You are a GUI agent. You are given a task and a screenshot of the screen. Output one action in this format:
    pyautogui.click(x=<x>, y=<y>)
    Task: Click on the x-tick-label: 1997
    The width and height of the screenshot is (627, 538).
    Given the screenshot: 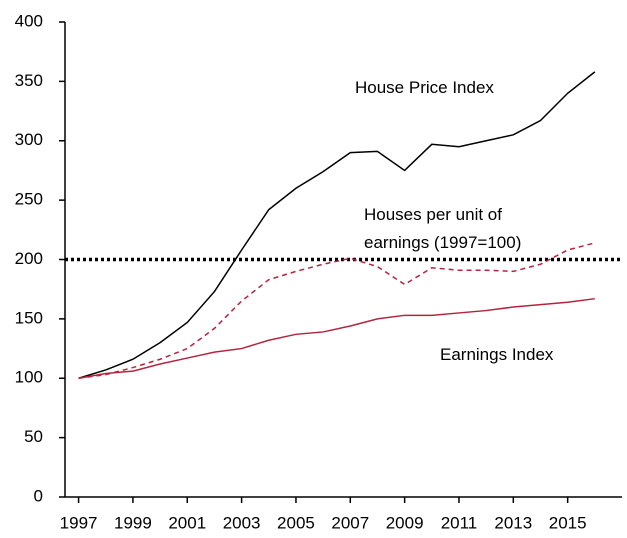 What is the action you would take?
    pyautogui.click(x=79, y=522)
    